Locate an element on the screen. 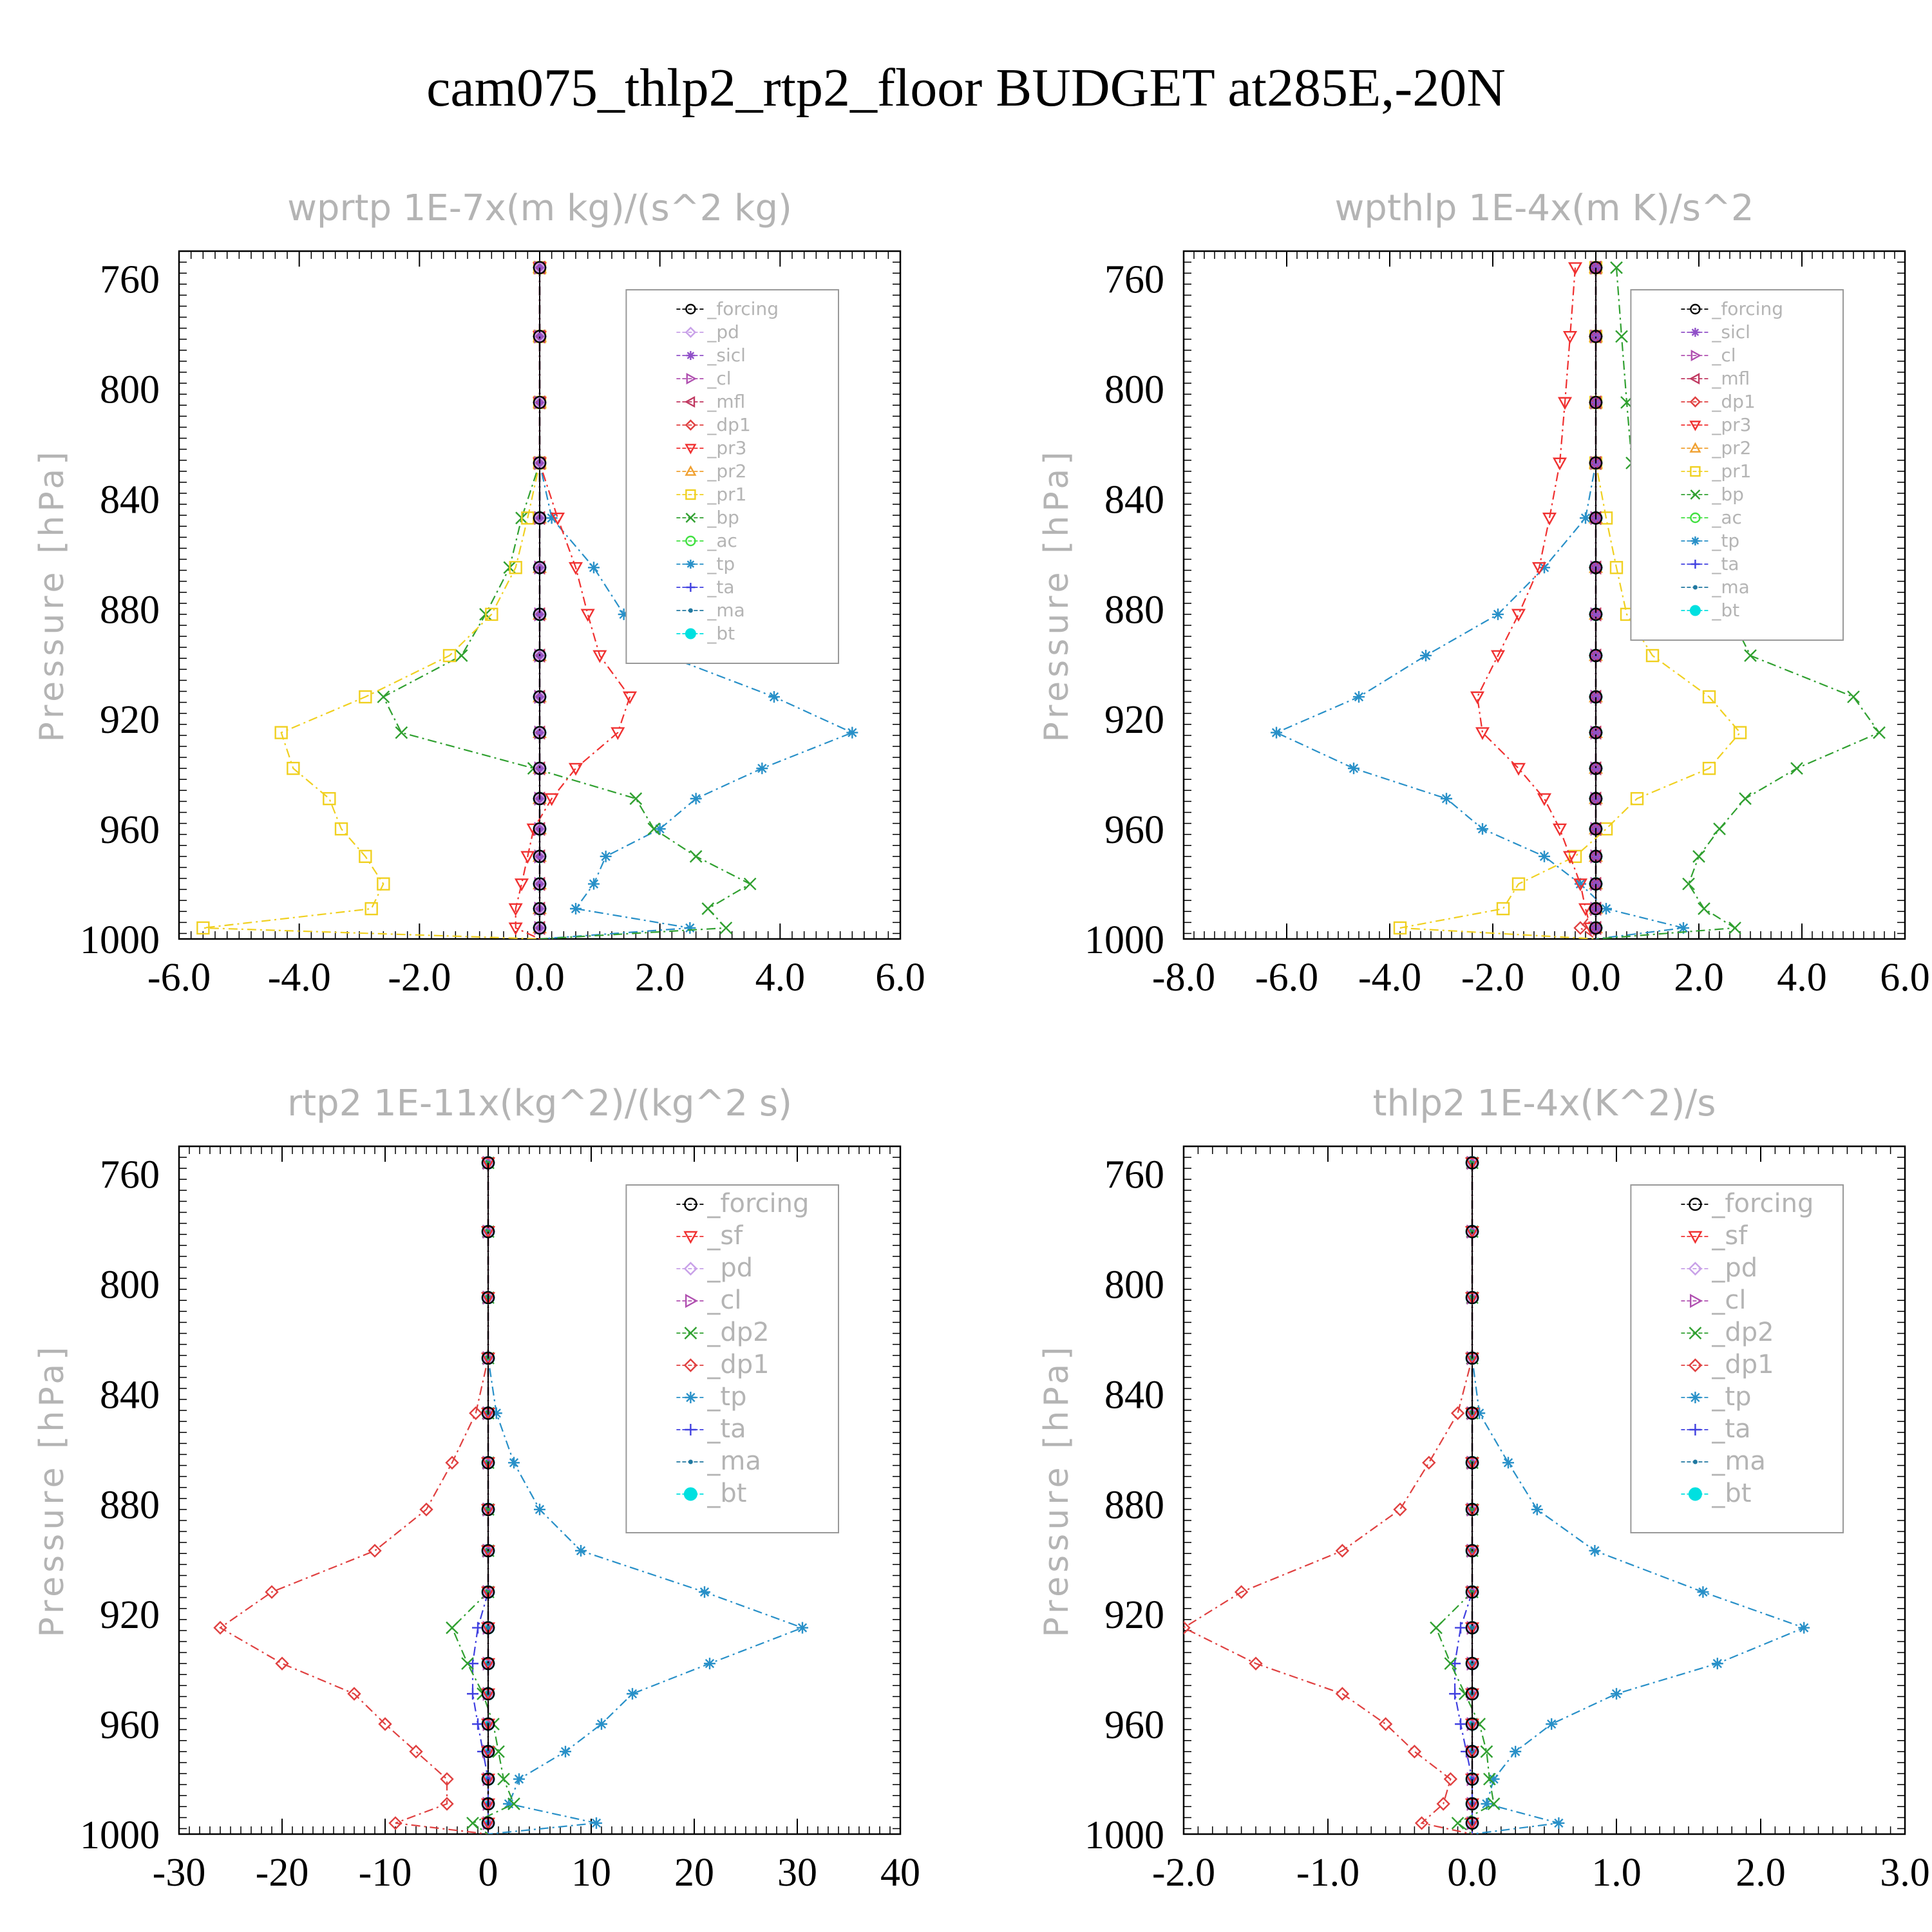 This screenshot has width=1932, height=1932. x-tick-label: 10 is located at coordinates (591, 1873).